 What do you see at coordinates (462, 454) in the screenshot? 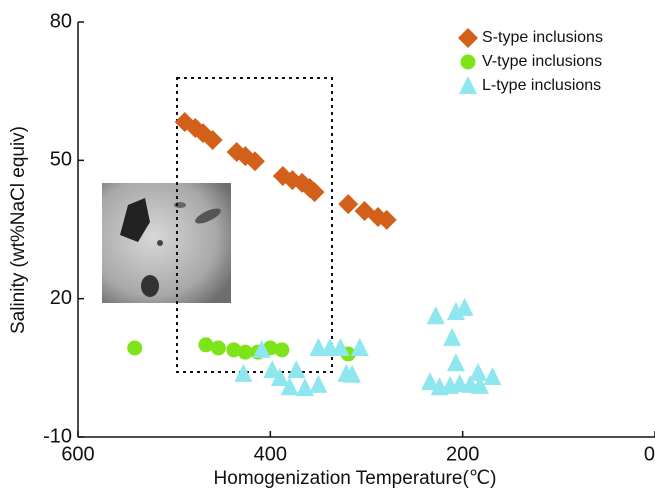
I see `x-tick-label: 200` at bounding box center [462, 454].